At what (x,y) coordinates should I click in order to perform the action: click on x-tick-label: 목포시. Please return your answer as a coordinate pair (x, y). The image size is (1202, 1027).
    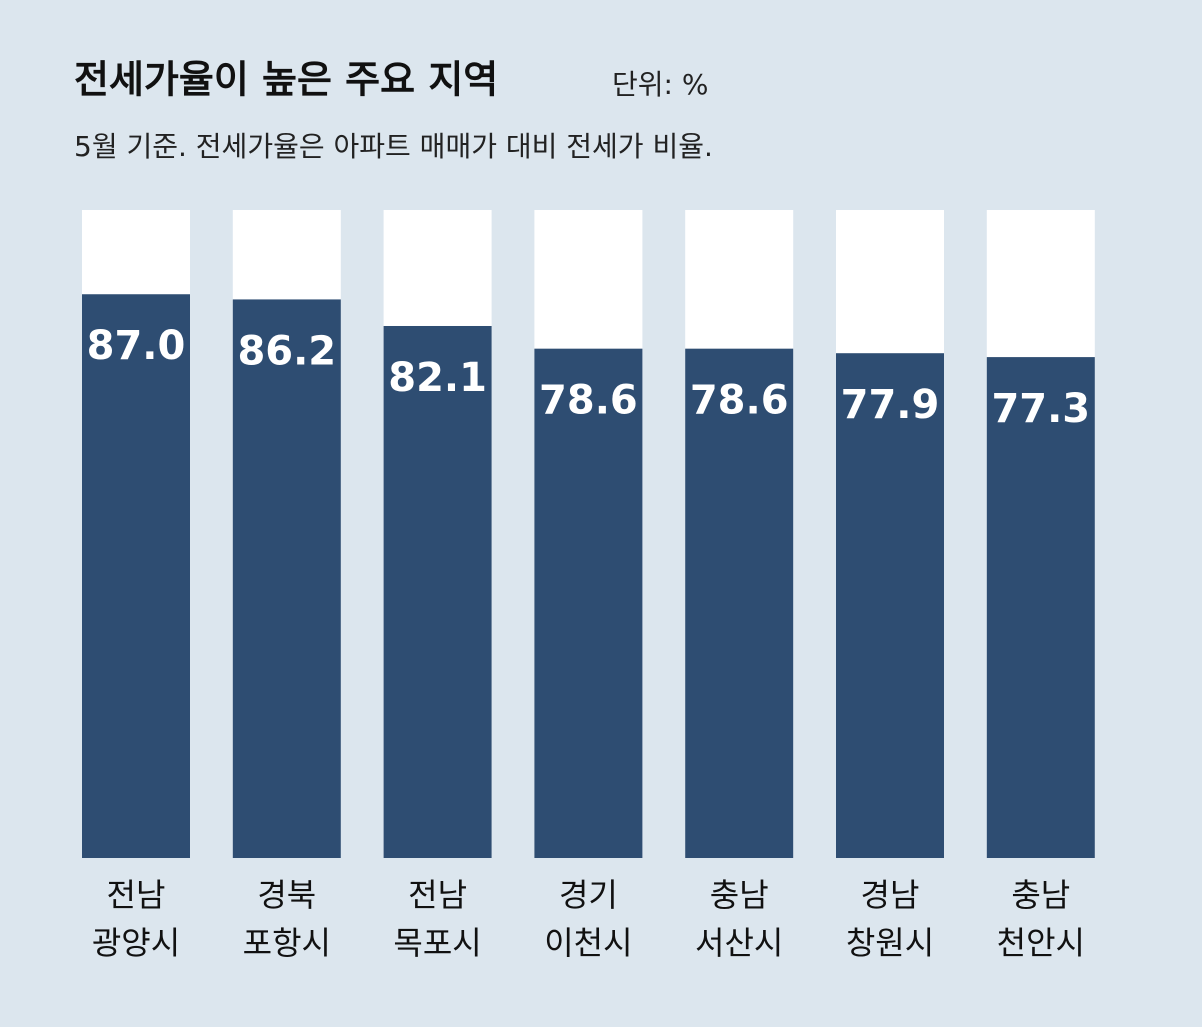
    Looking at the image, I should click on (437, 943).